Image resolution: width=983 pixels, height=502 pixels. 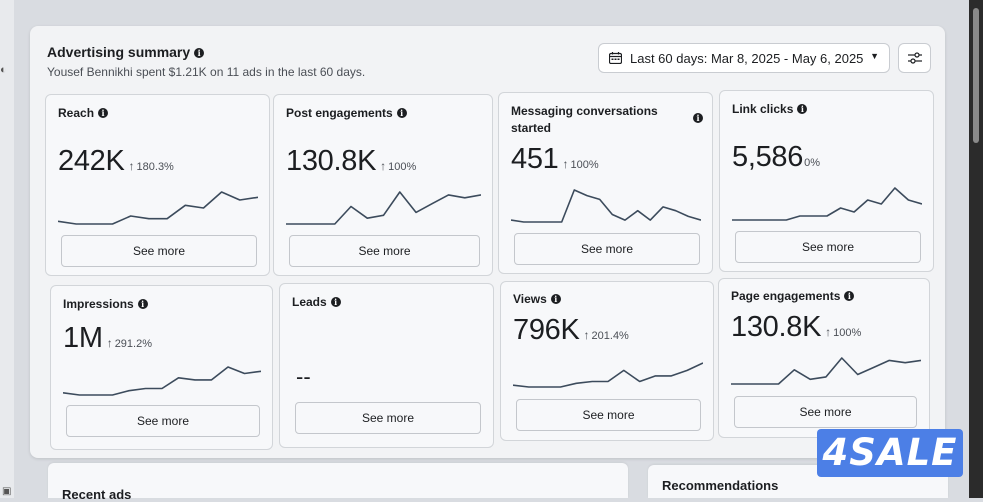 What do you see at coordinates (309, 302) in the screenshot?
I see `metric-name-text: Leads` at bounding box center [309, 302].